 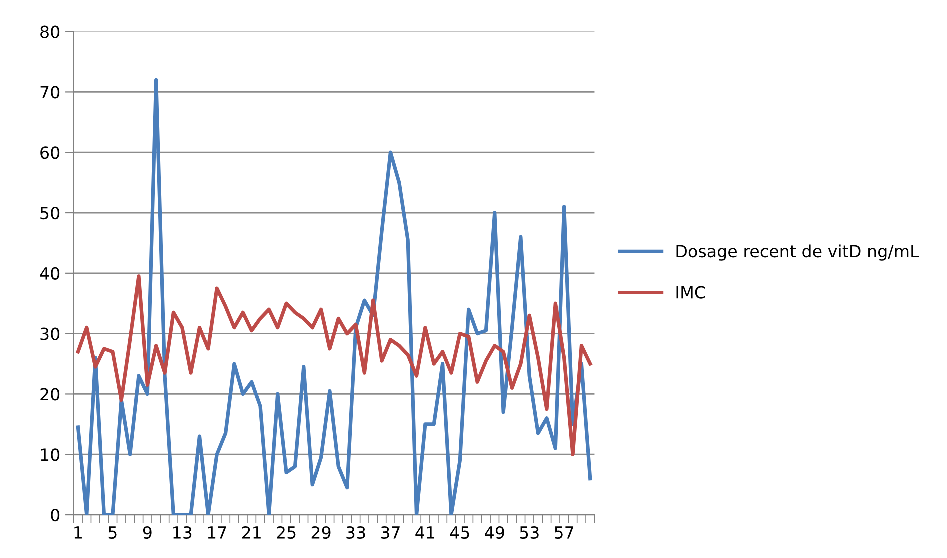 What do you see at coordinates (147, 533) in the screenshot?
I see `x-tick-label: 9` at bounding box center [147, 533].